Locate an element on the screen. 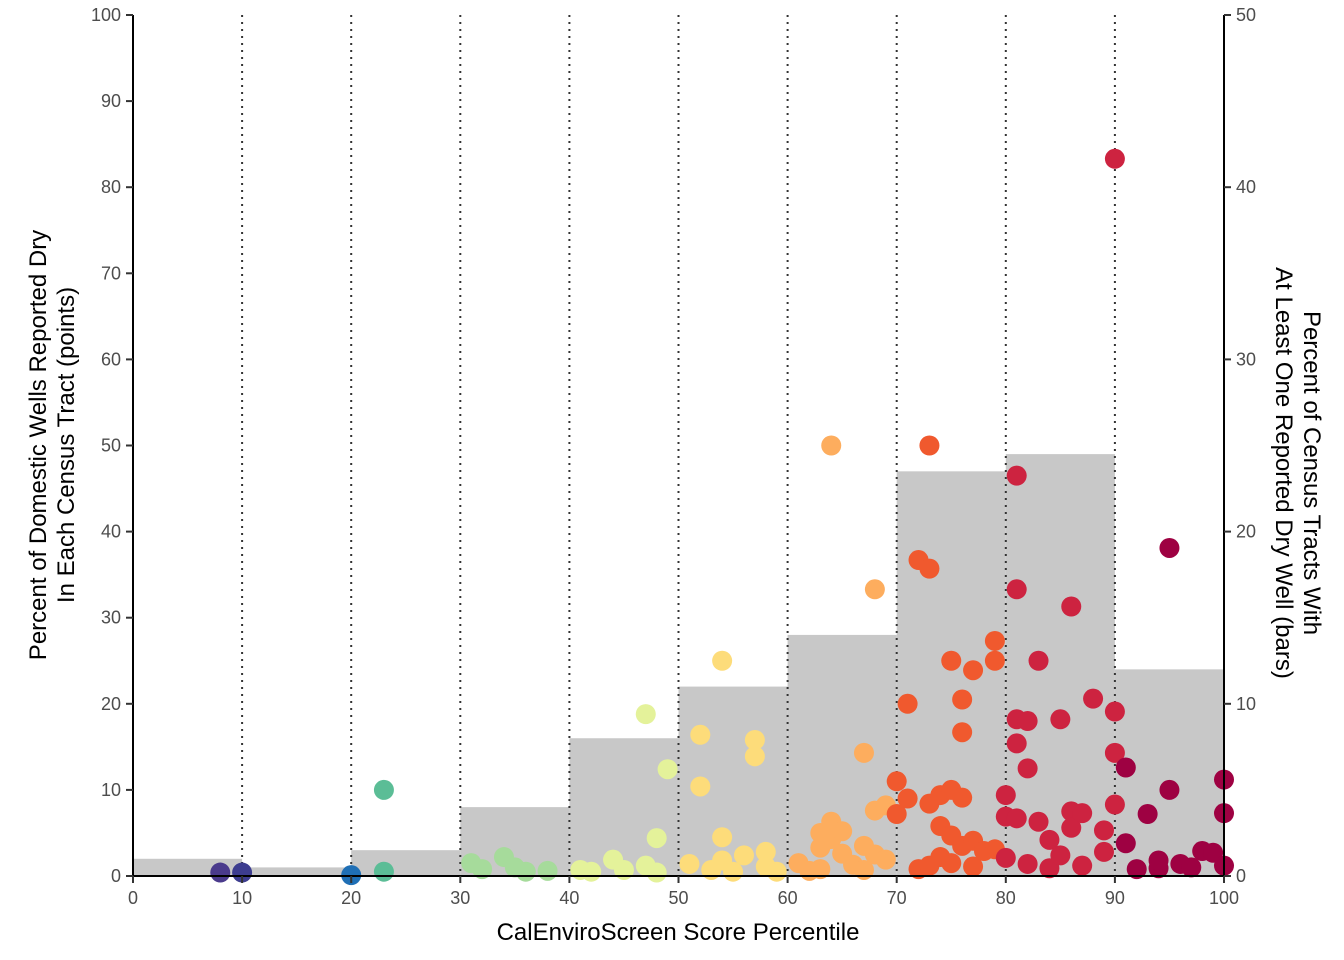  y-left-tick-label: 20 is located at coordinates (111, 704).